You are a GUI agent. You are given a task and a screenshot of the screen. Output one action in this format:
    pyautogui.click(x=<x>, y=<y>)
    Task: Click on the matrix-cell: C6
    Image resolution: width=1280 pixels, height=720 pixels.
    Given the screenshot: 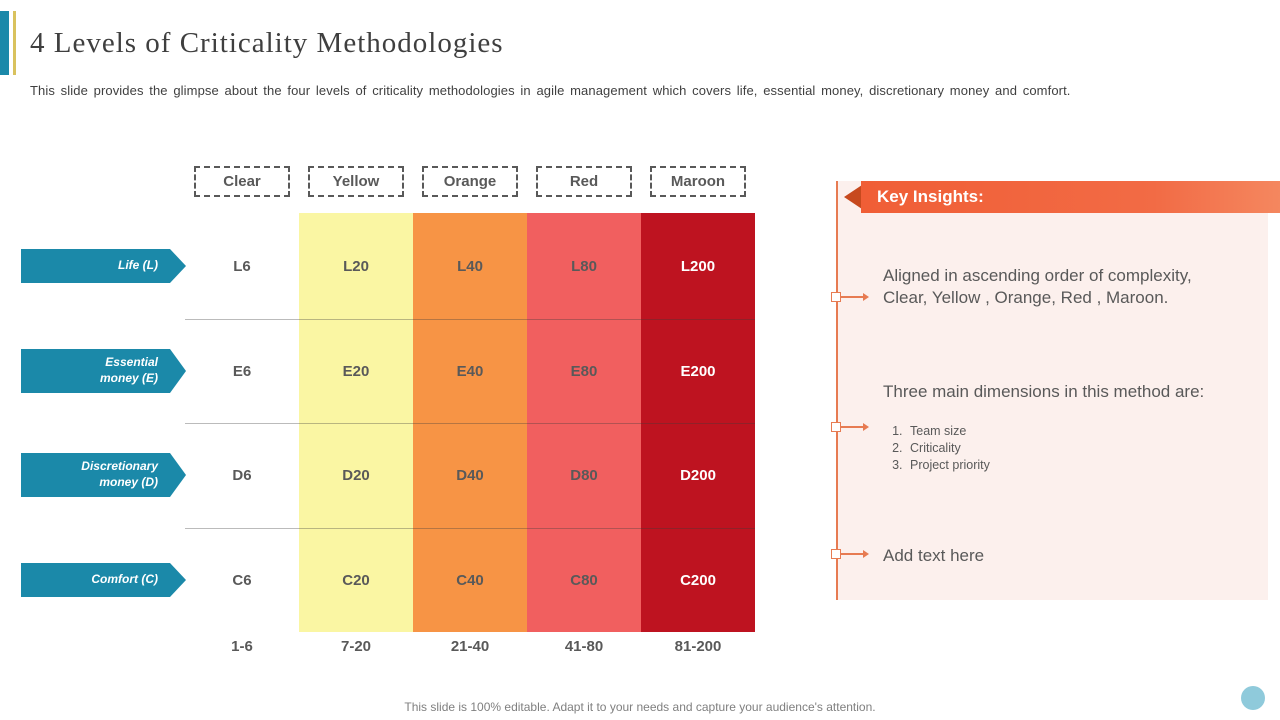 What is the action you would take?
    pyautogui.click(x=242, y=580)
    